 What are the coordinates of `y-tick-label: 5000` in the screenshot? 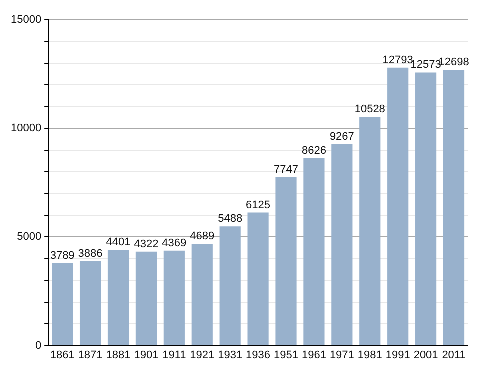 It's located at (29, 237).